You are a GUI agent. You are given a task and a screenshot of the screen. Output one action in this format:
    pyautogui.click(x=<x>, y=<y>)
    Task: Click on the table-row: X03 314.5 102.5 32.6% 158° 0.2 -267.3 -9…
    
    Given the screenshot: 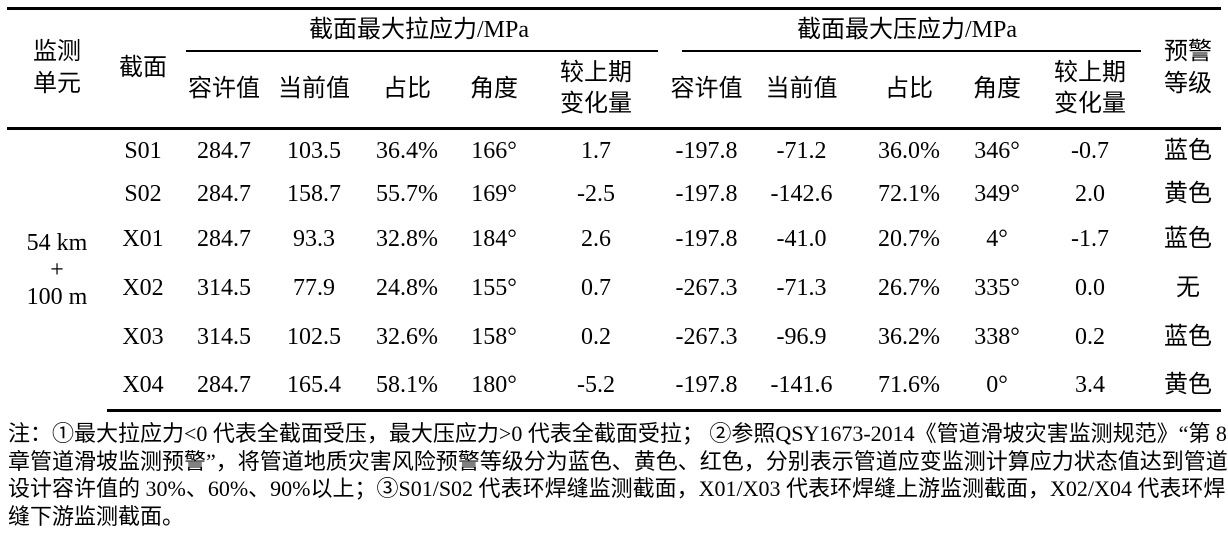 What is the action you would take?
    pyautogui.click(x=614, y=338)
    